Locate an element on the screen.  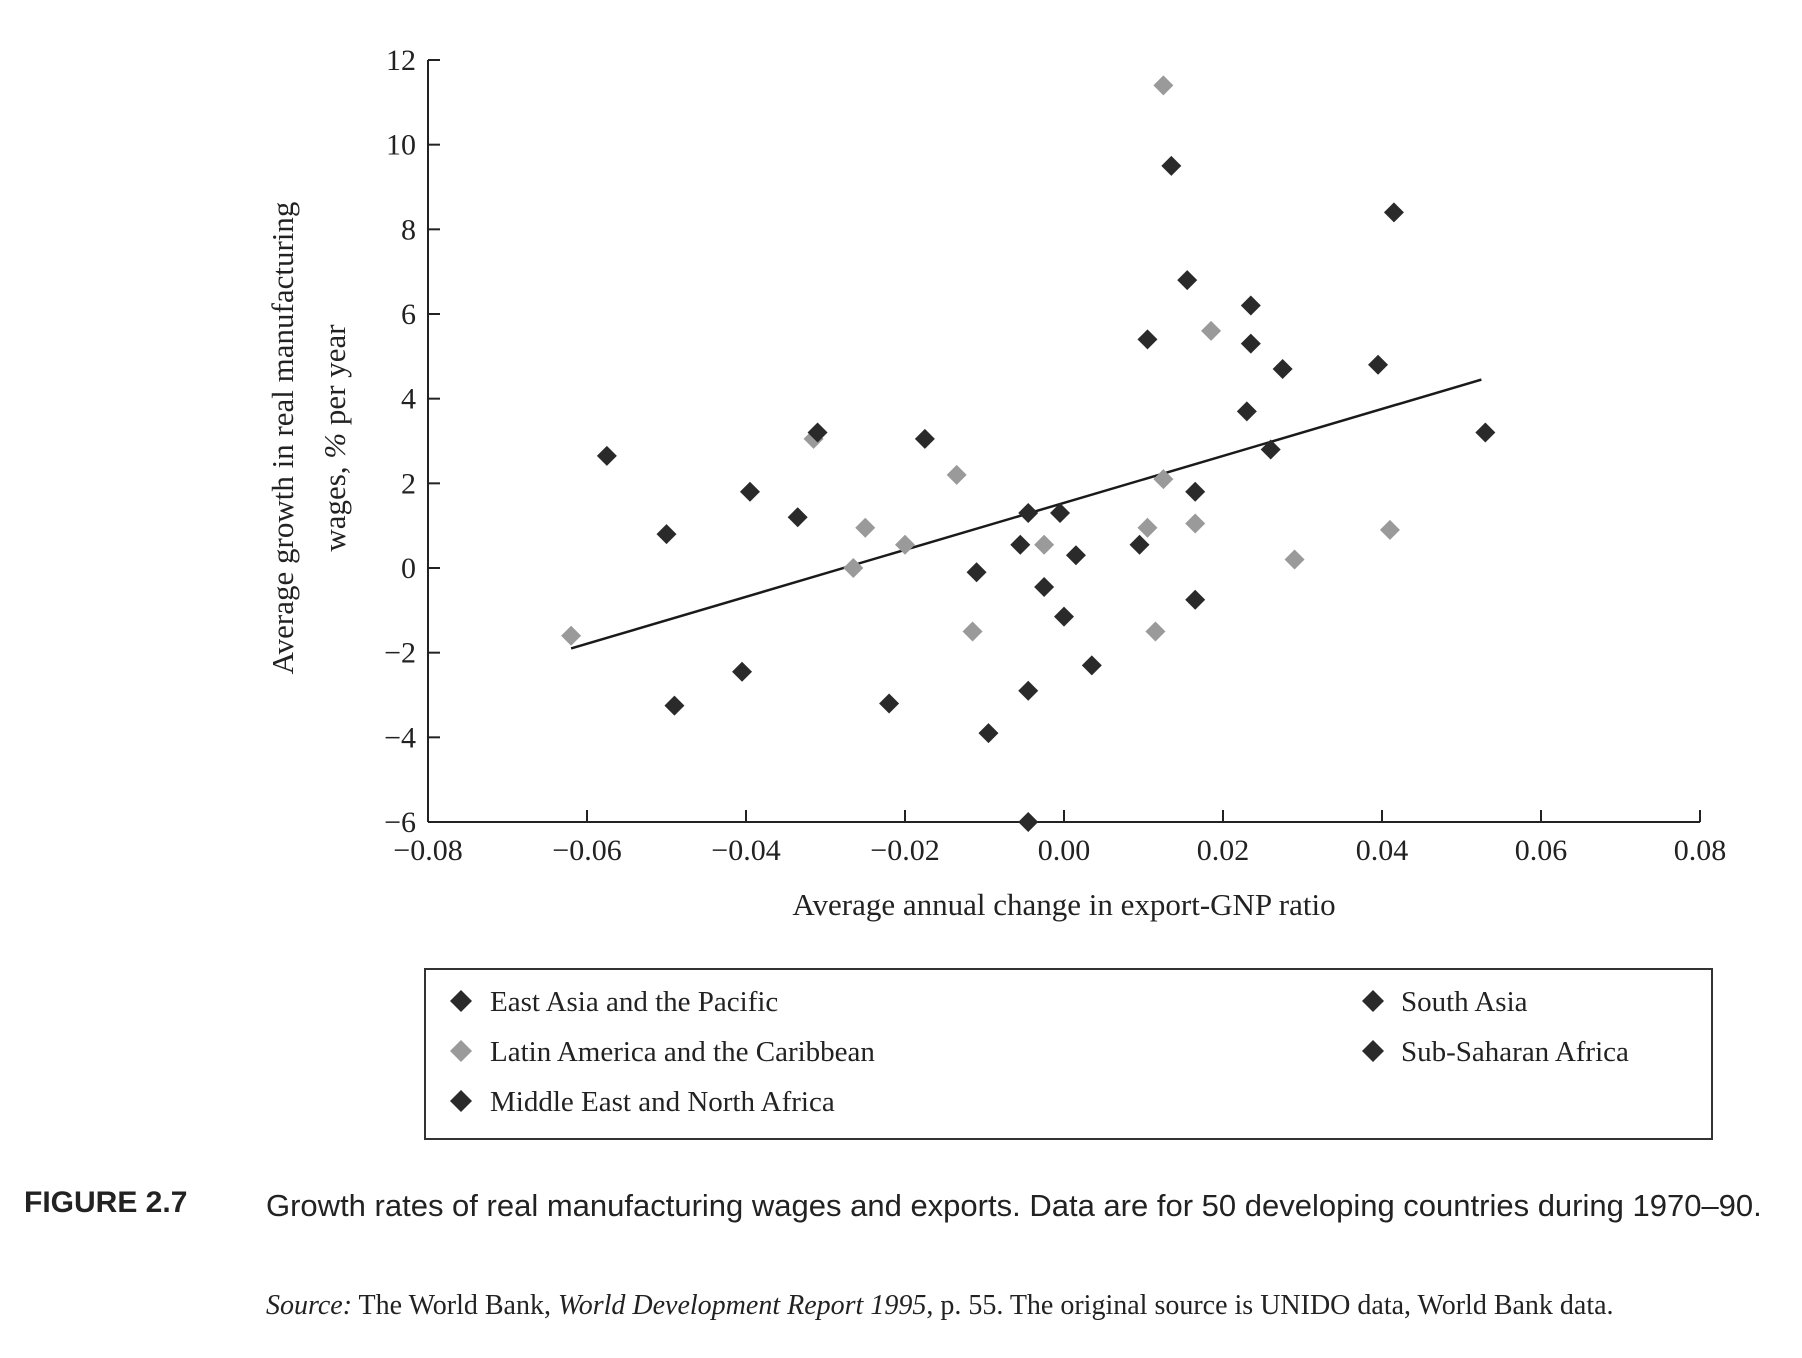
y-ticks: 12 10 8 6 4 2 0 −2 −4 −6 is located at coordinates (412, 441).